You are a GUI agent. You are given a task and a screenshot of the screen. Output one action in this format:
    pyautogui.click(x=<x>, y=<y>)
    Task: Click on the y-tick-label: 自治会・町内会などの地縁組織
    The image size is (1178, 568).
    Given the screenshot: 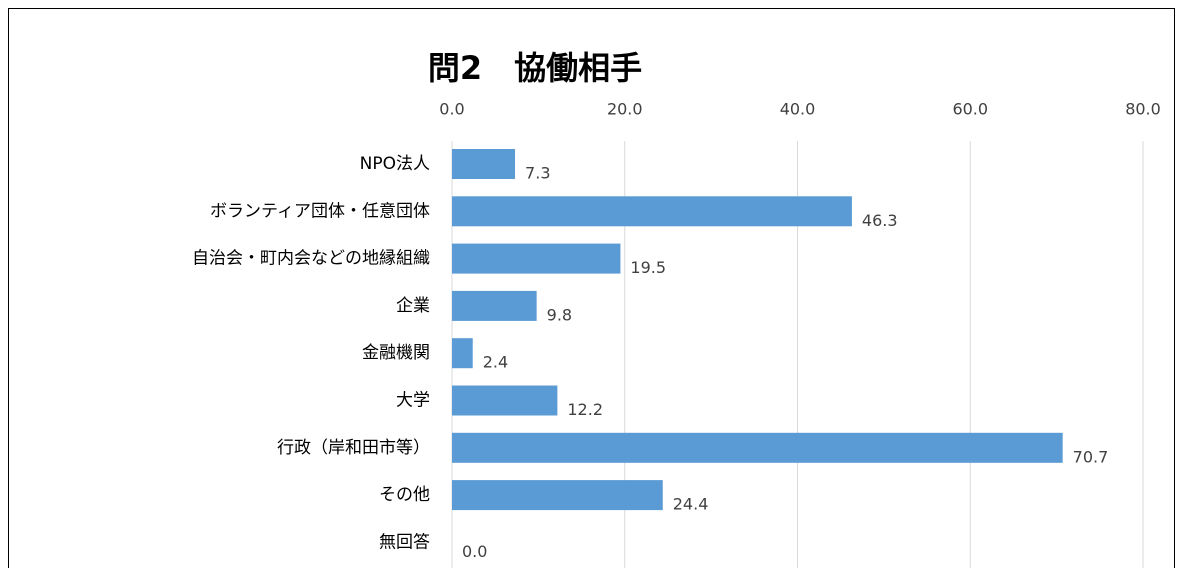 What is the action you would take?
    pyautogui.click(x=311, y=259)
    